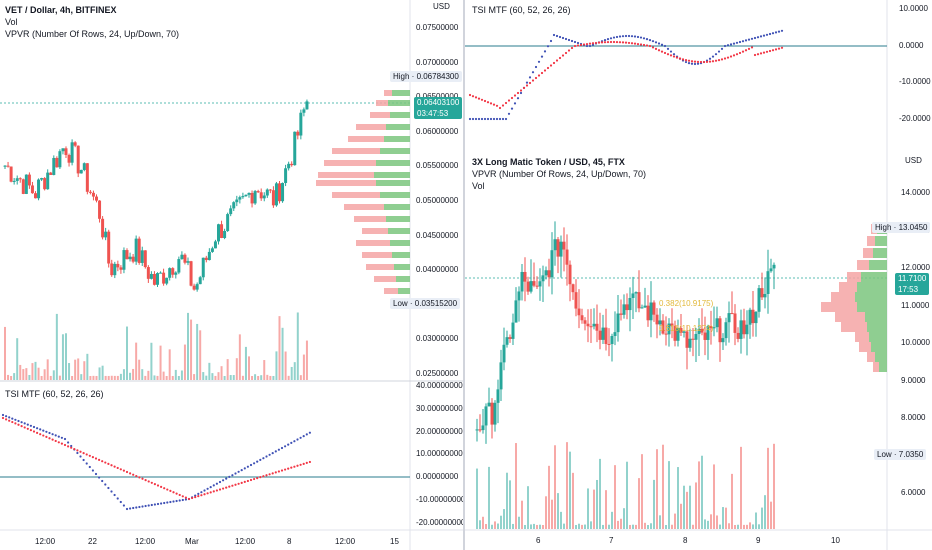 Image resolution: width=932 pixels, height=550 pixels. What do you see at coordinates (54, 394) in the screenshot?
I see `left-tsi-label: TSI MTF (60, 52, 26, 26)` at bounding box center [54, 394].